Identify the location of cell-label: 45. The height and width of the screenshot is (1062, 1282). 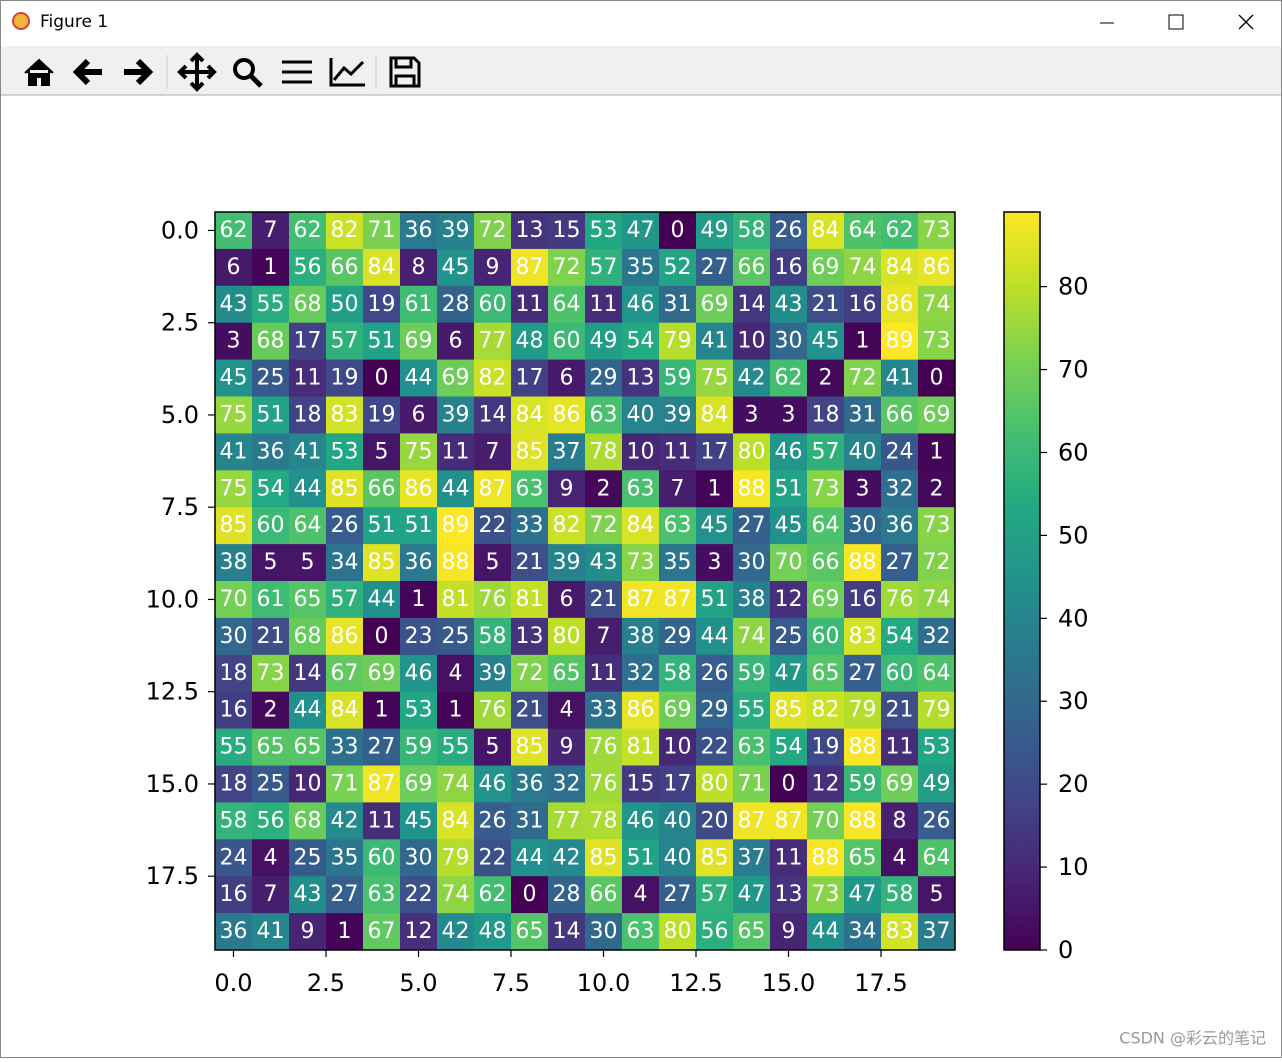
(234, 378).